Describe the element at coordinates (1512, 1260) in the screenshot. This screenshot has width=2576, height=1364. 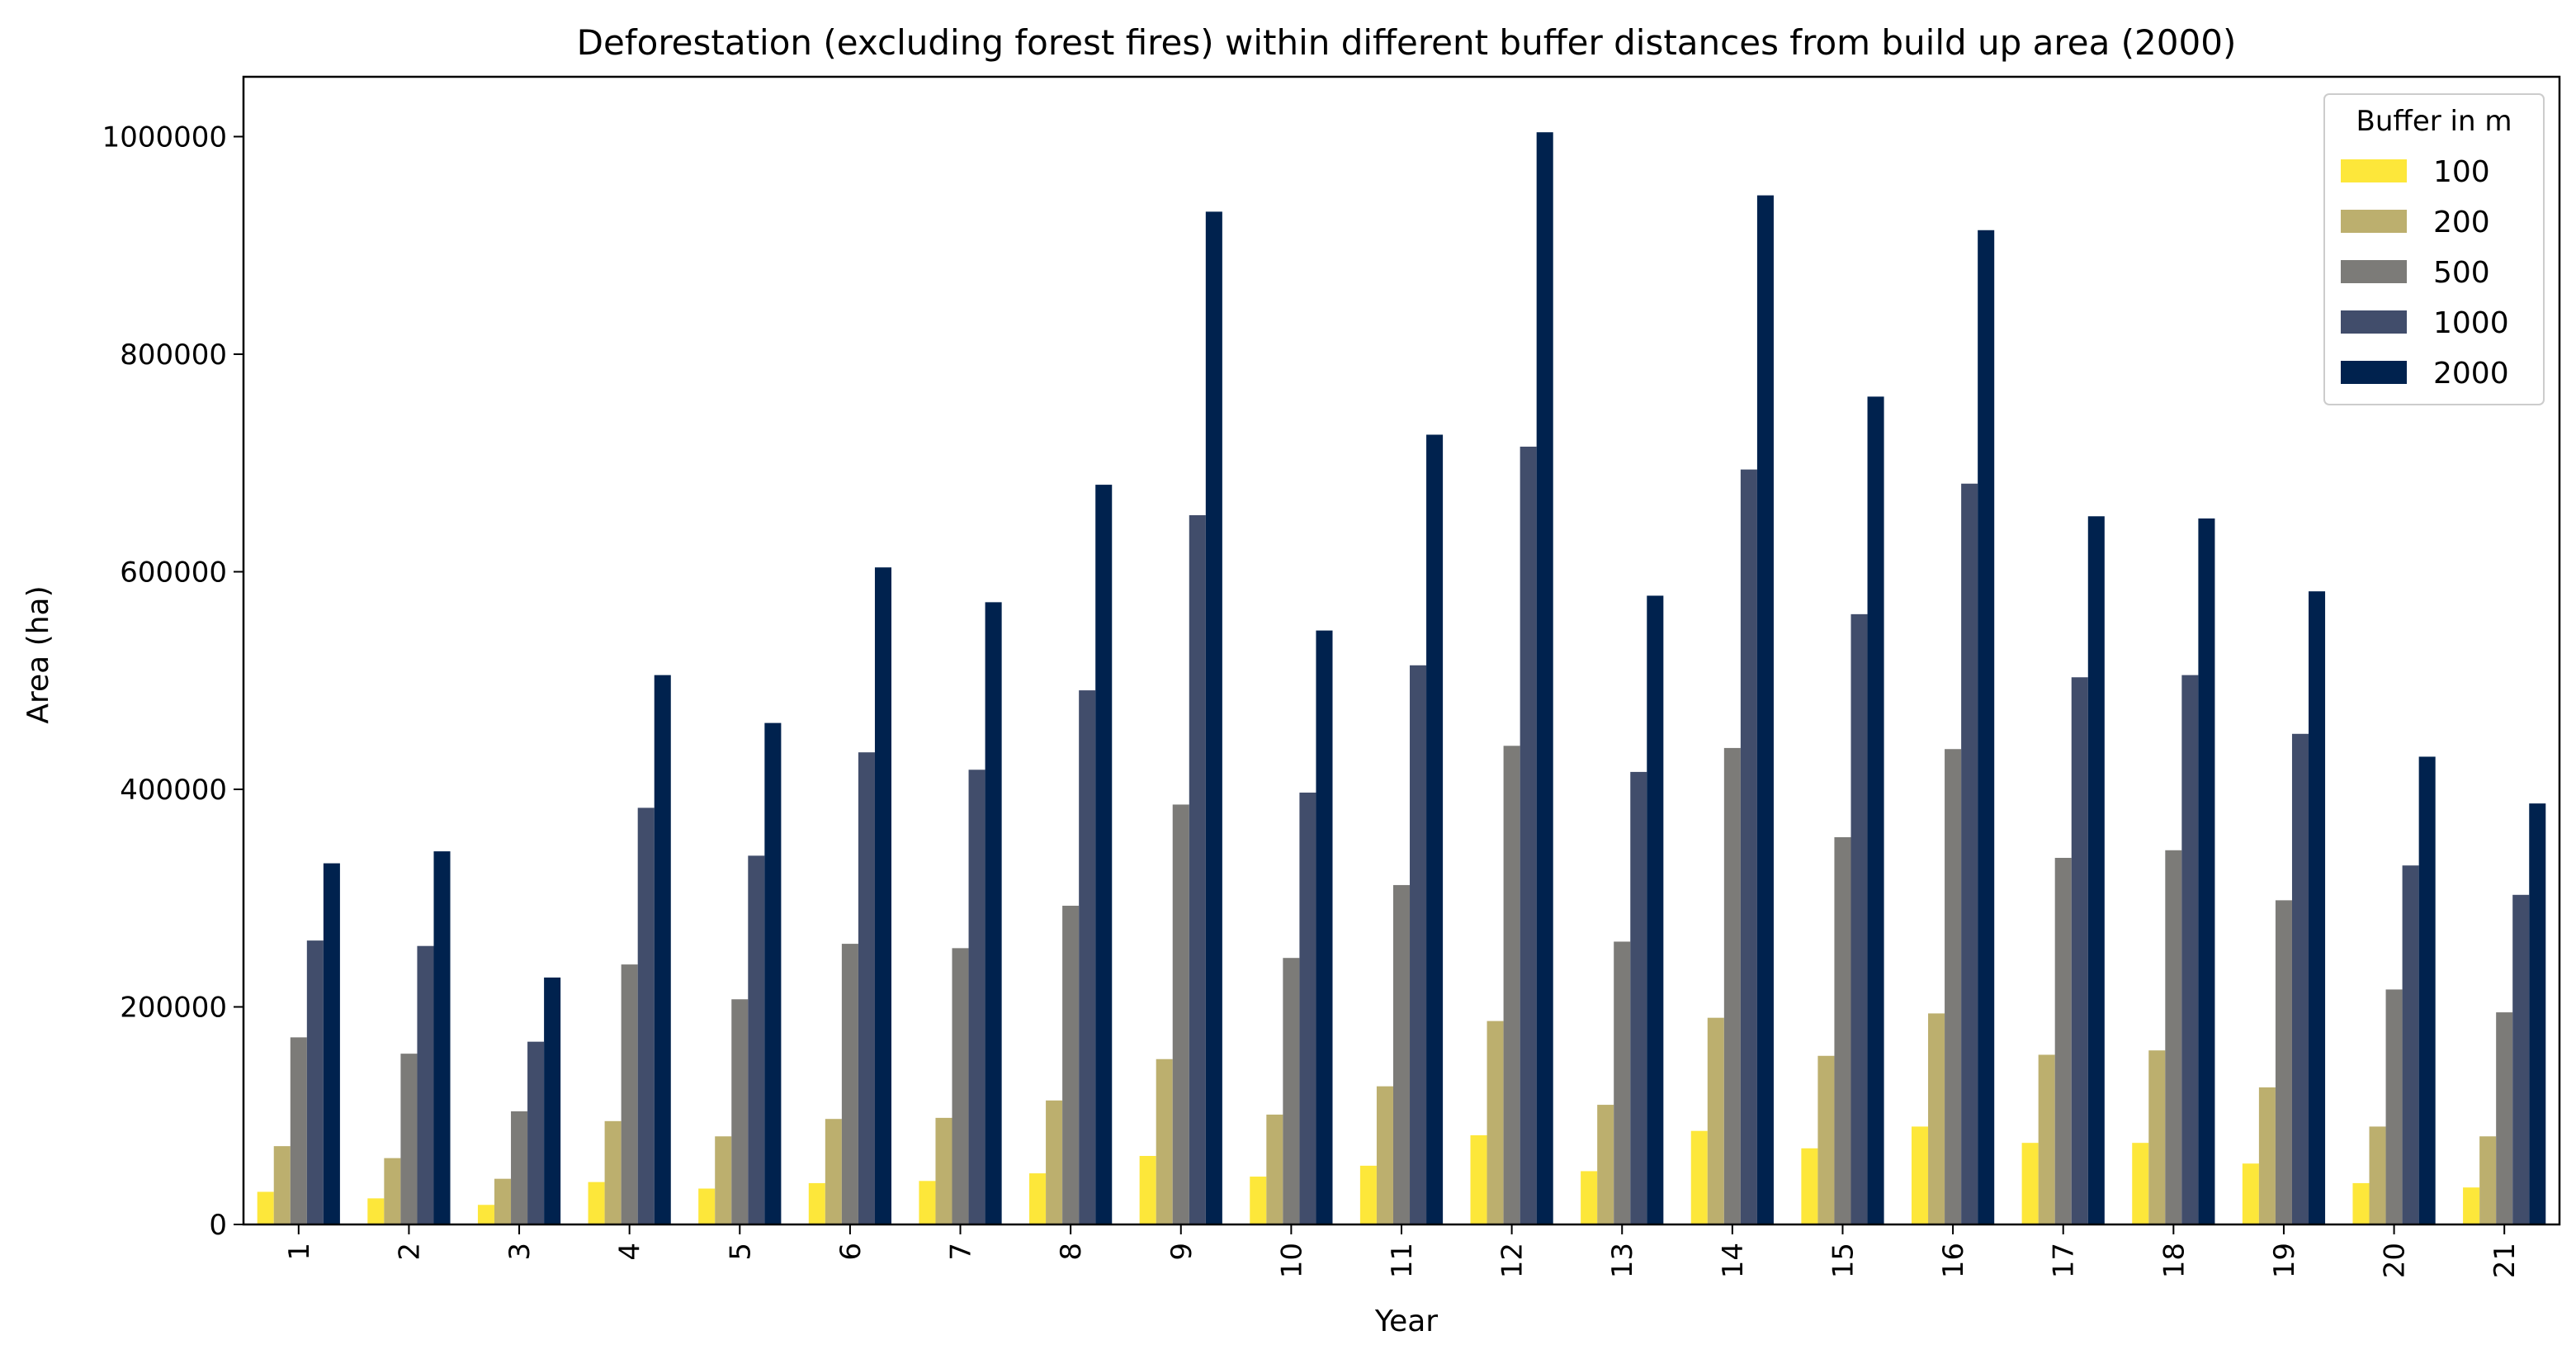
I see `x-tick-label: 12` at that location.